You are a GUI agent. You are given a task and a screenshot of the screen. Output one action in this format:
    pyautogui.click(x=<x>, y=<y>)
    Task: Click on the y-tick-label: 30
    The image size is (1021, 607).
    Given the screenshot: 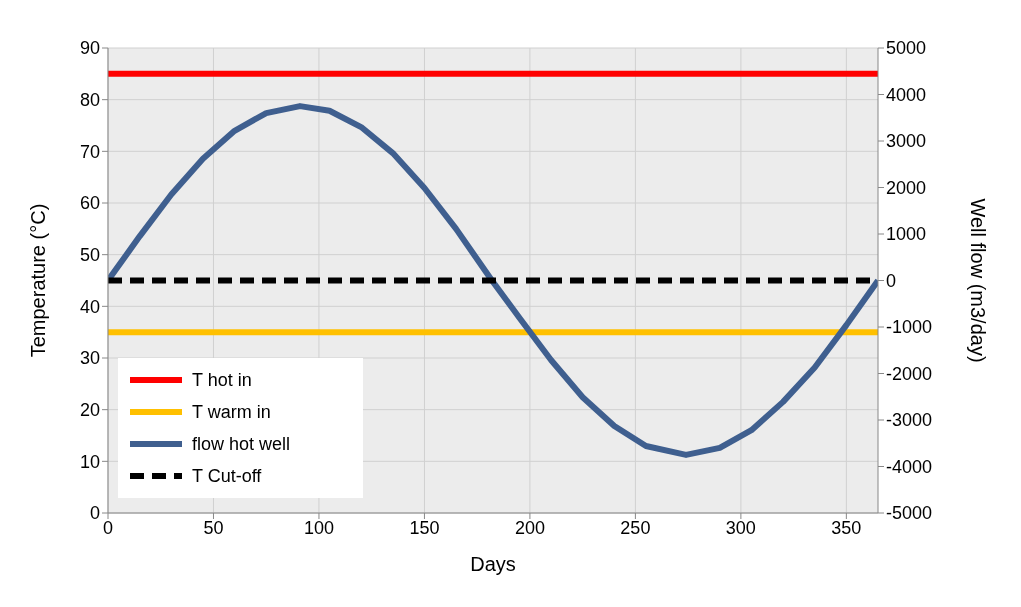 What is the action you would take?
    pyautogui.click(x=89, y=358)
    